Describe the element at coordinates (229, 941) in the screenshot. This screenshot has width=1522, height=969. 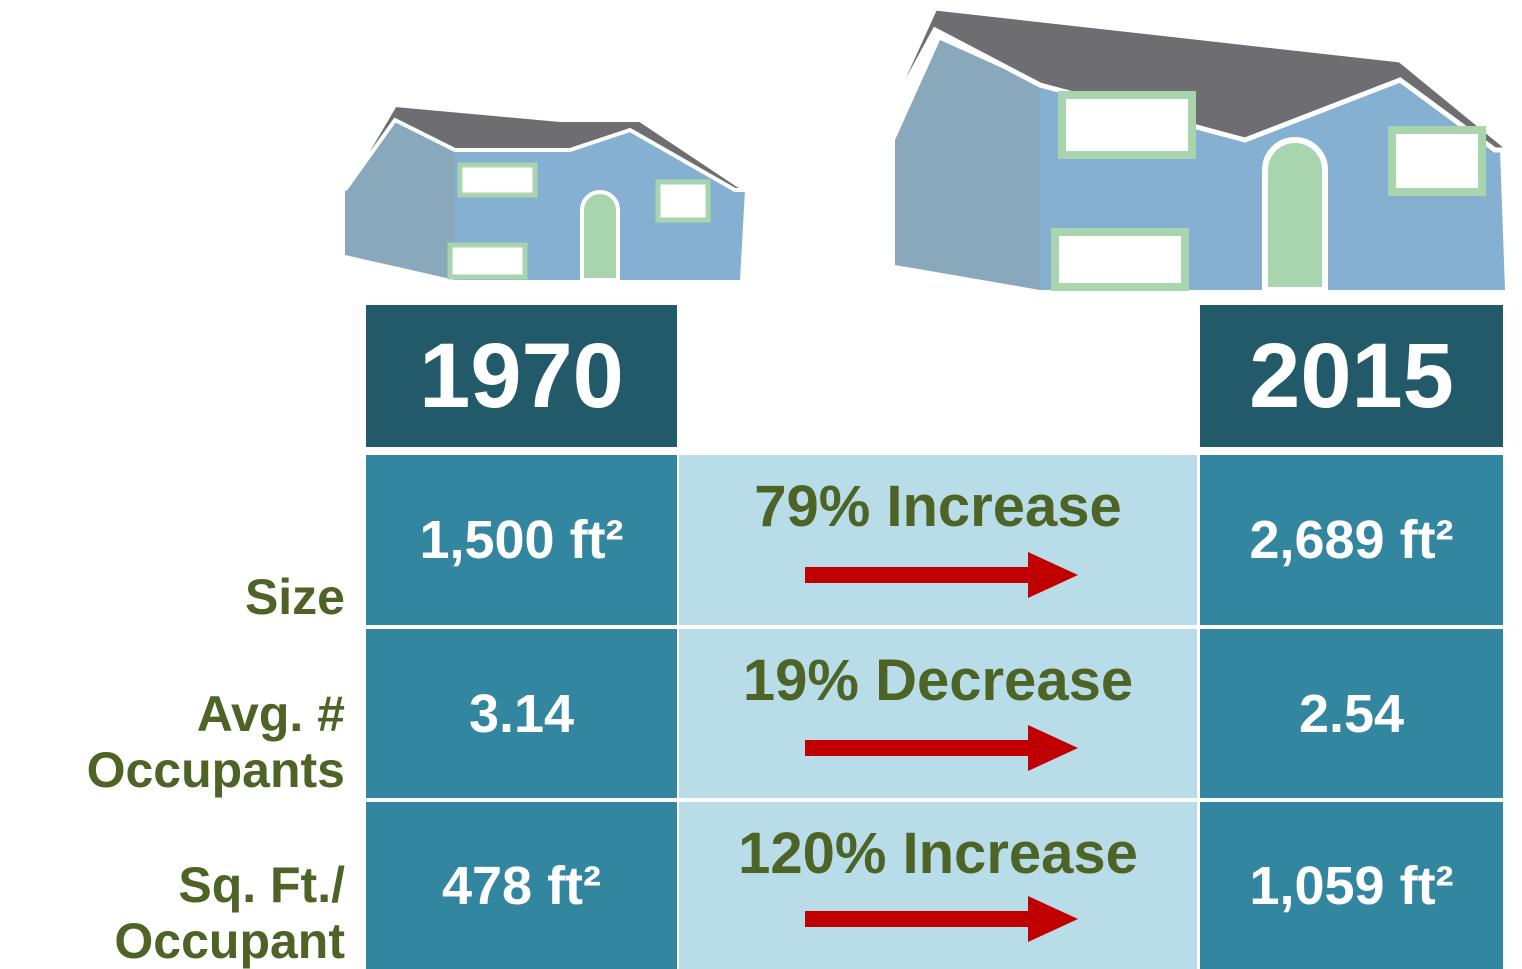
I see `label-line: Occupant` at that location.